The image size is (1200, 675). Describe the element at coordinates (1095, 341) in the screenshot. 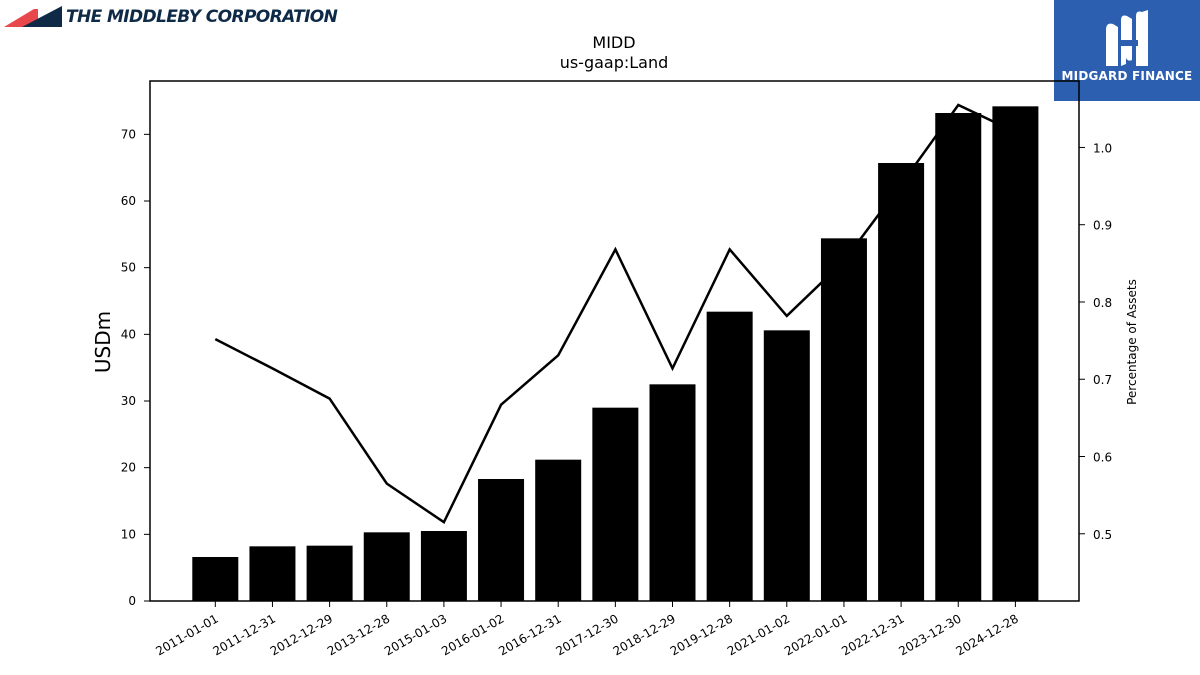

I see `y-axis-right: 0.5 0.6 0.7 0.8 0.9 1.0` at that location.